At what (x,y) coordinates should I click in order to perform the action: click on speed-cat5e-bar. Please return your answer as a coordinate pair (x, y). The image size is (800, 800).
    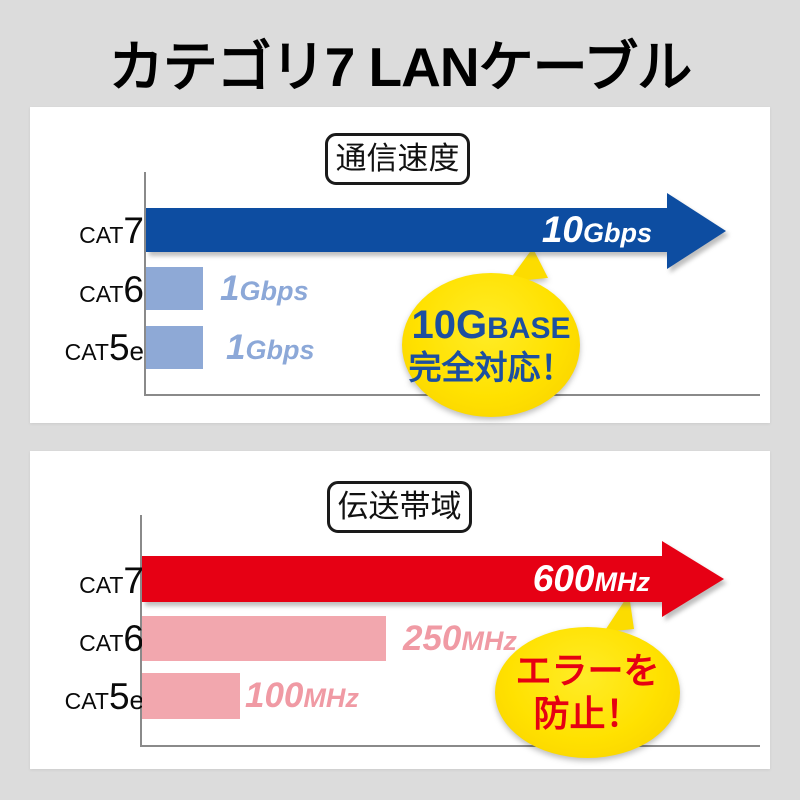
    Looking at the image, I should click on (174, 347).